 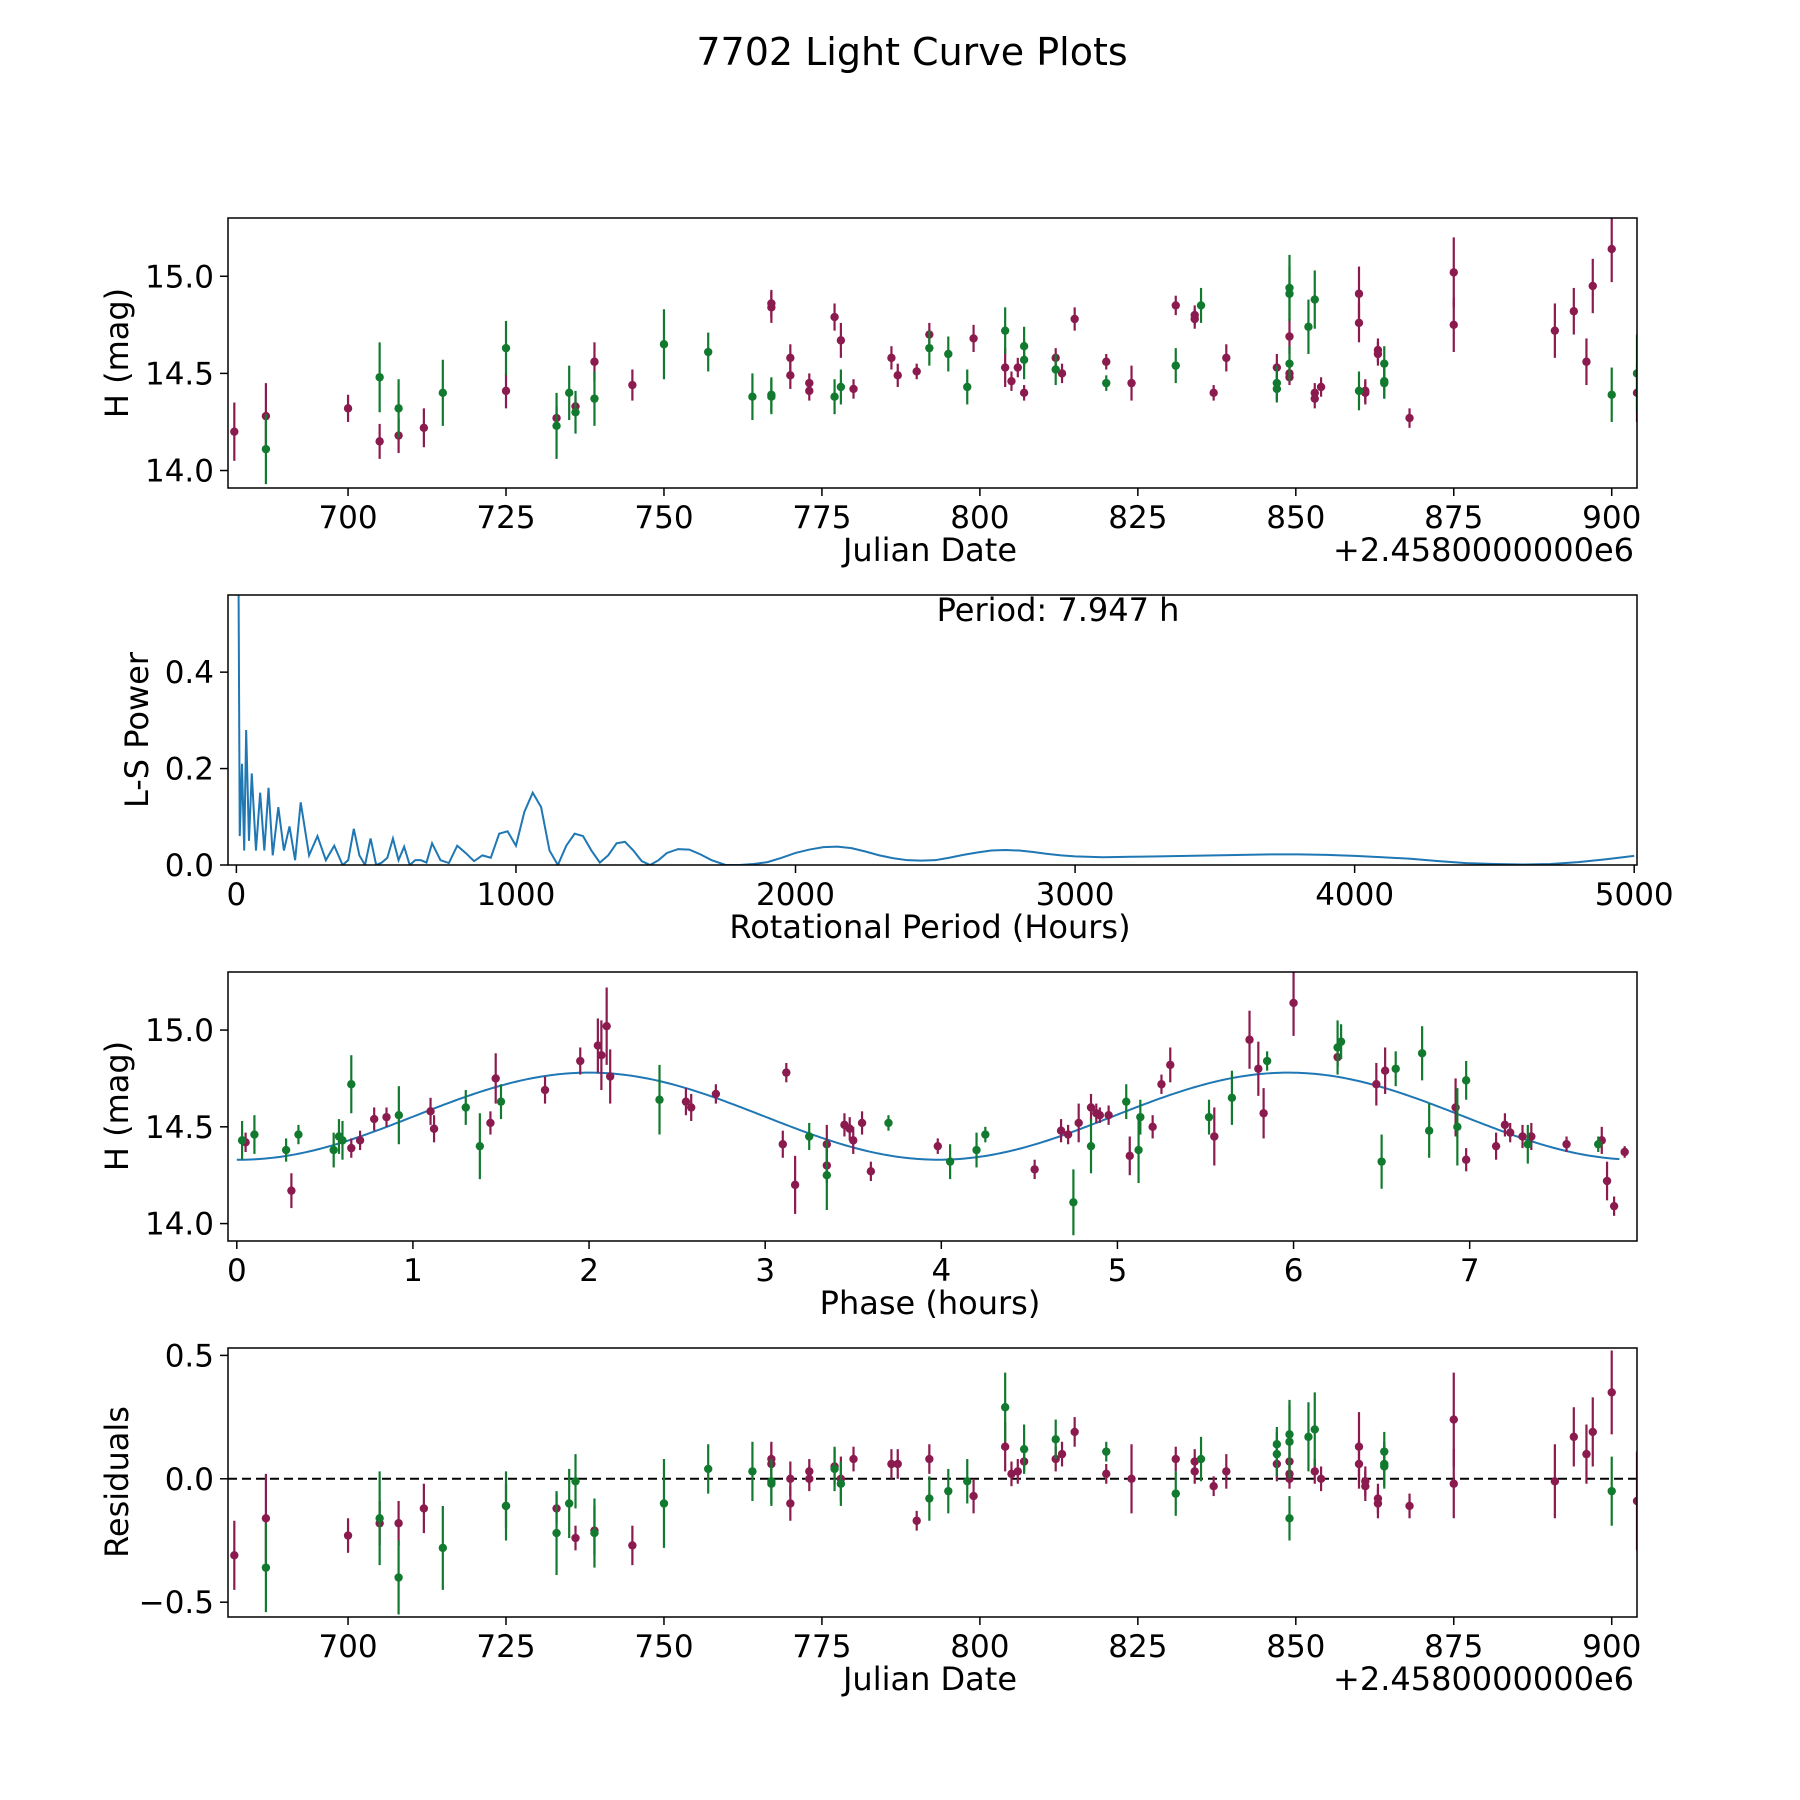 What do you see at coordinates (1295, 518) in the screenshot?
I see `x-tick-label: 850` at bounding box center [1295, 518].